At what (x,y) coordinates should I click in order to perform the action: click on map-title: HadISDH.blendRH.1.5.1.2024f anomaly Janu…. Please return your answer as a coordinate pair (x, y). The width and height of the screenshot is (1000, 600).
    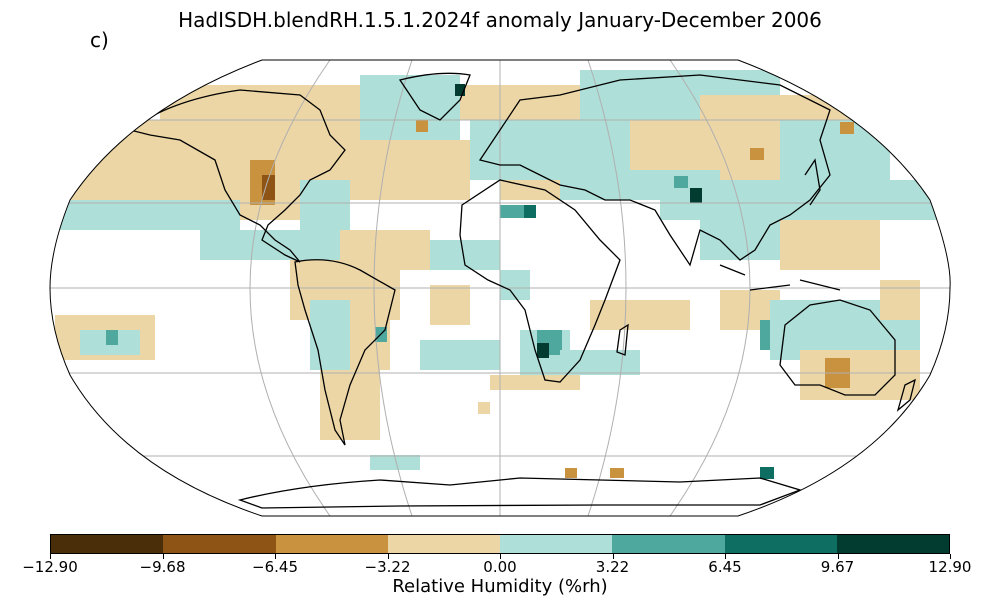
    Looking at the image, I should click on (500, 20).